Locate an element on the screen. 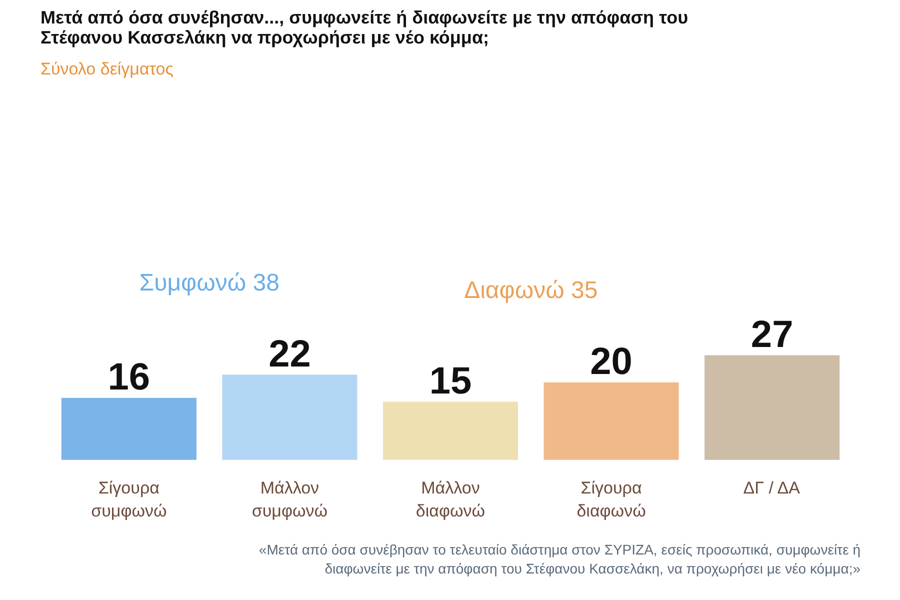 This screenshot has height=600, width=900. data-label: 16 is located at coordinates (129, 377).